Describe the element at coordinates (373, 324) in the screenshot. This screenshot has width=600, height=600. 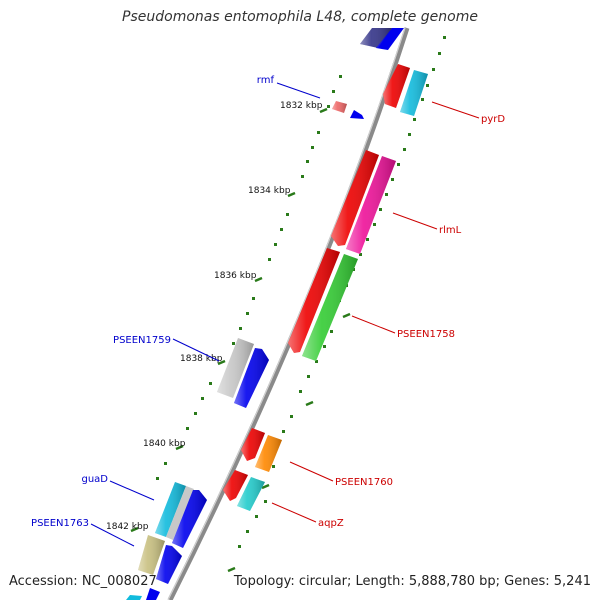
I see `leader-PSEEN1758` at that location.